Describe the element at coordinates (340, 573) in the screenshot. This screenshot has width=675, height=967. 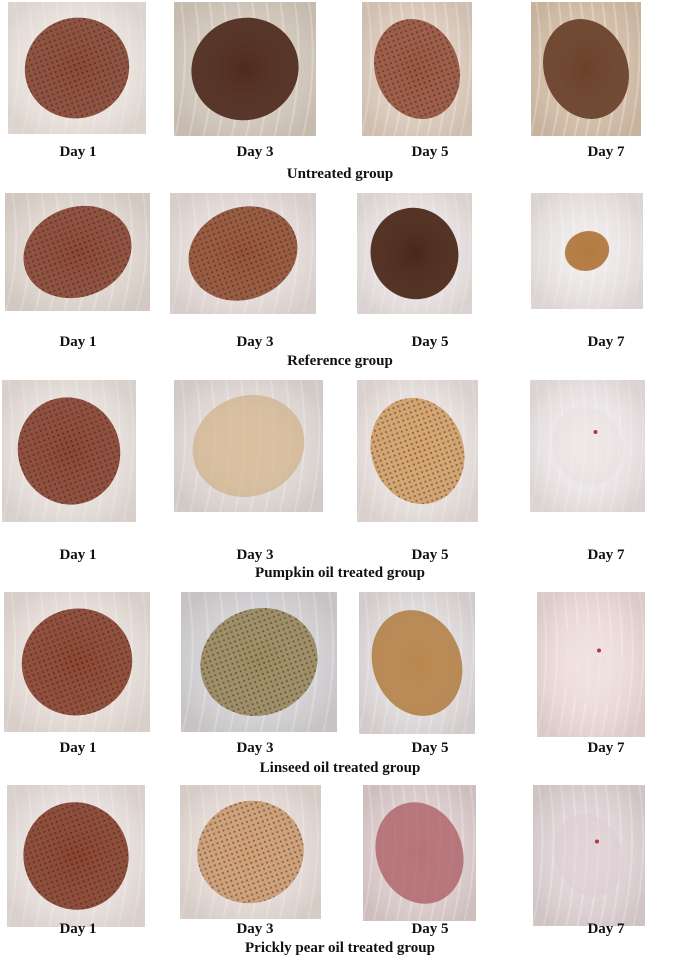
I see `group-caption: Pumpkin oil treated group` at that location.